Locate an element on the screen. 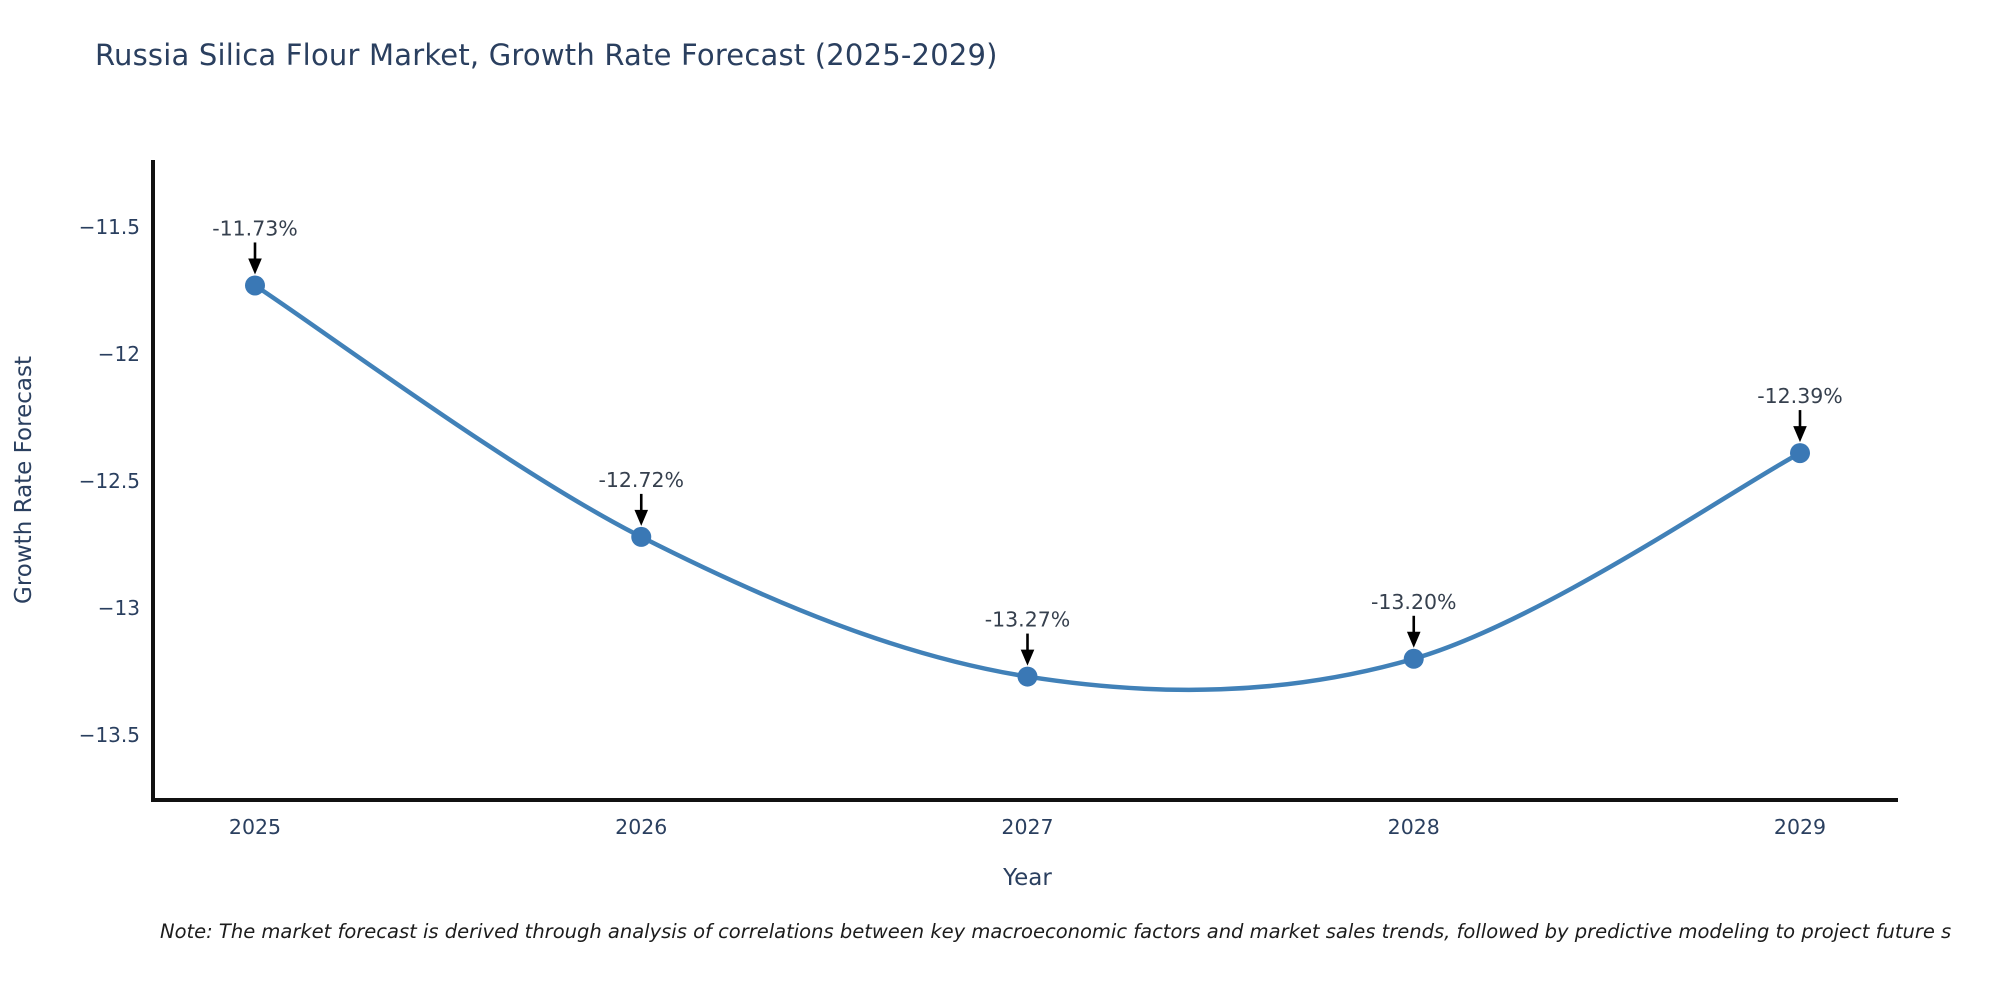  annotation-label: -13.27% is located at coordinates (1028, 620).